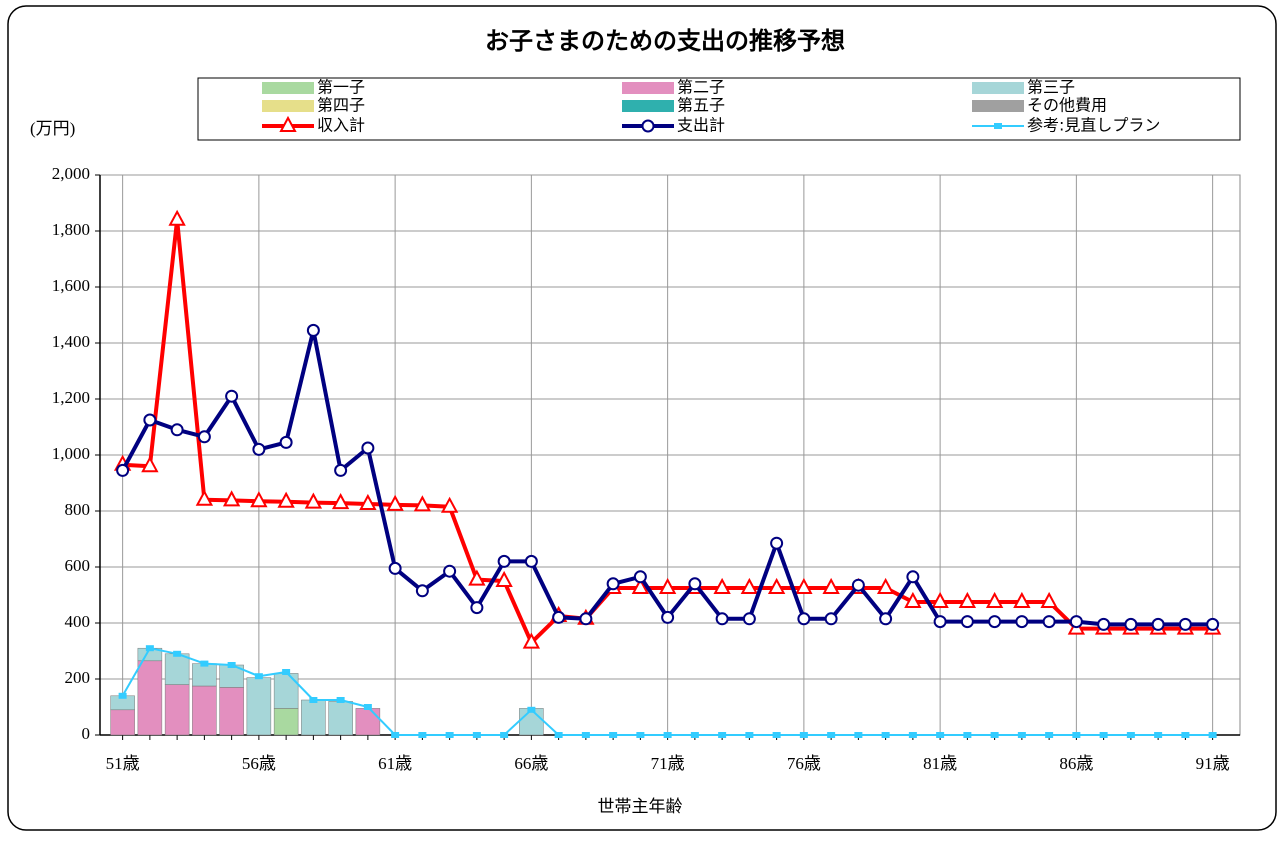 Image resolution: width=1284 pixels, height=841 pixels. I want to click on y-tick-label: 800, so click(78, 509).